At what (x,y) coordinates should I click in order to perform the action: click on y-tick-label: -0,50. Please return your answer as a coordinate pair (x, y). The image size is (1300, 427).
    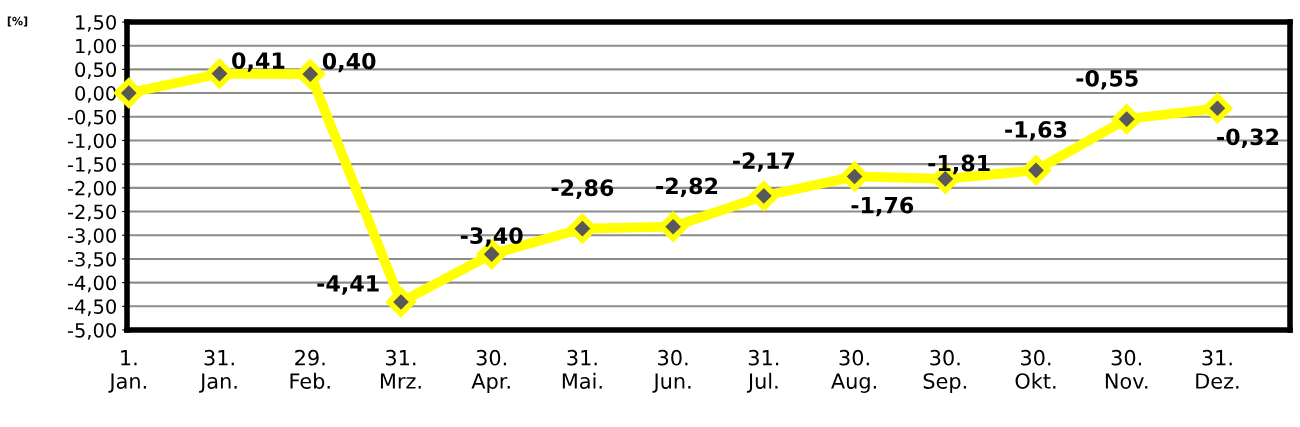
    Looking at the image, I should click on (91, 118).